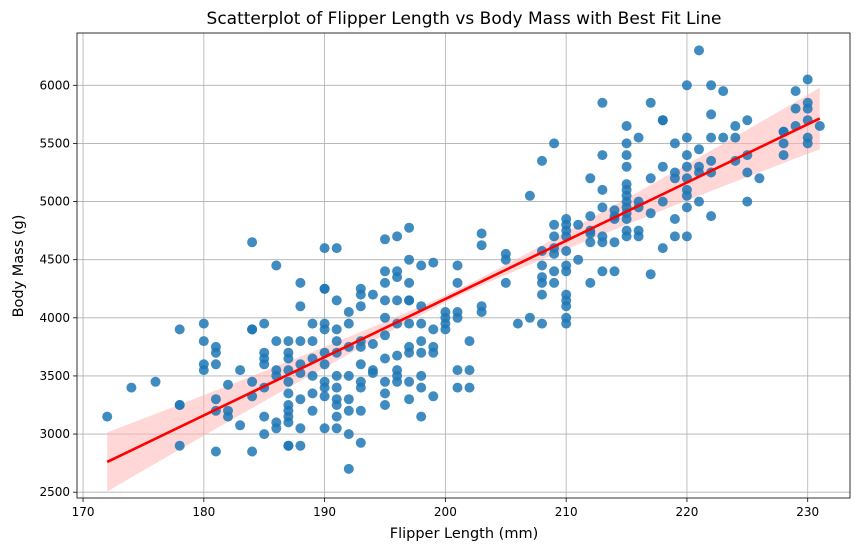  I want to click on x-tick-label: 220, so click(686, 512).